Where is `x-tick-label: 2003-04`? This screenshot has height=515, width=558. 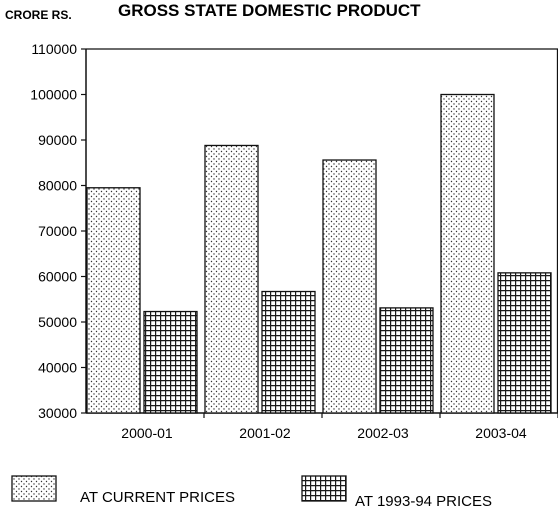
x-tick-label: 2003-04 is located at coordinates (501, 433).